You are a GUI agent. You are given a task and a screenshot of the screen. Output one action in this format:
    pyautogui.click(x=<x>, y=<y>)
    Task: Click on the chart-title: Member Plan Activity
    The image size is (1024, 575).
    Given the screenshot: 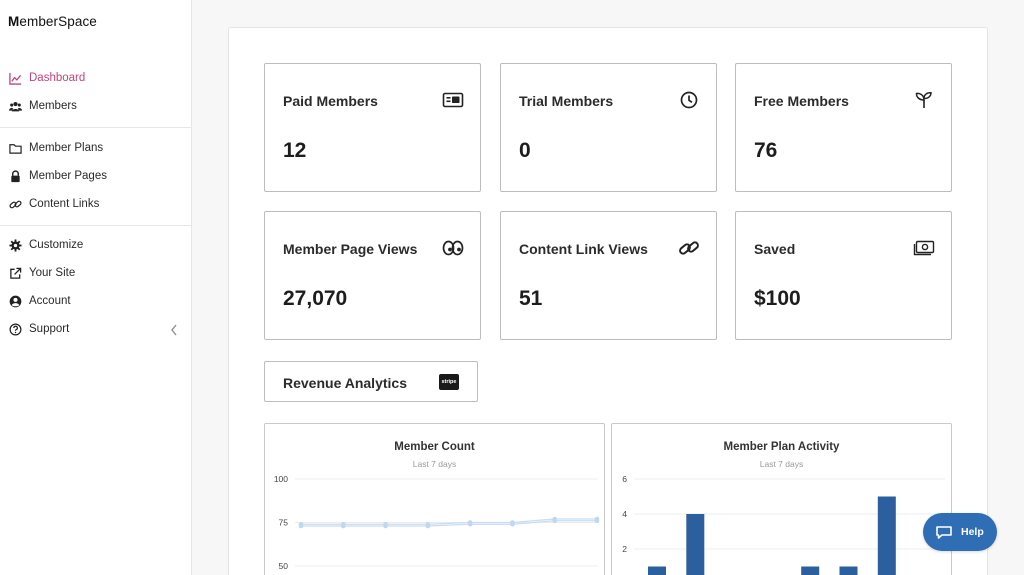 What is the action you would take?
    pyautogui.click(x=781, y=447)
    